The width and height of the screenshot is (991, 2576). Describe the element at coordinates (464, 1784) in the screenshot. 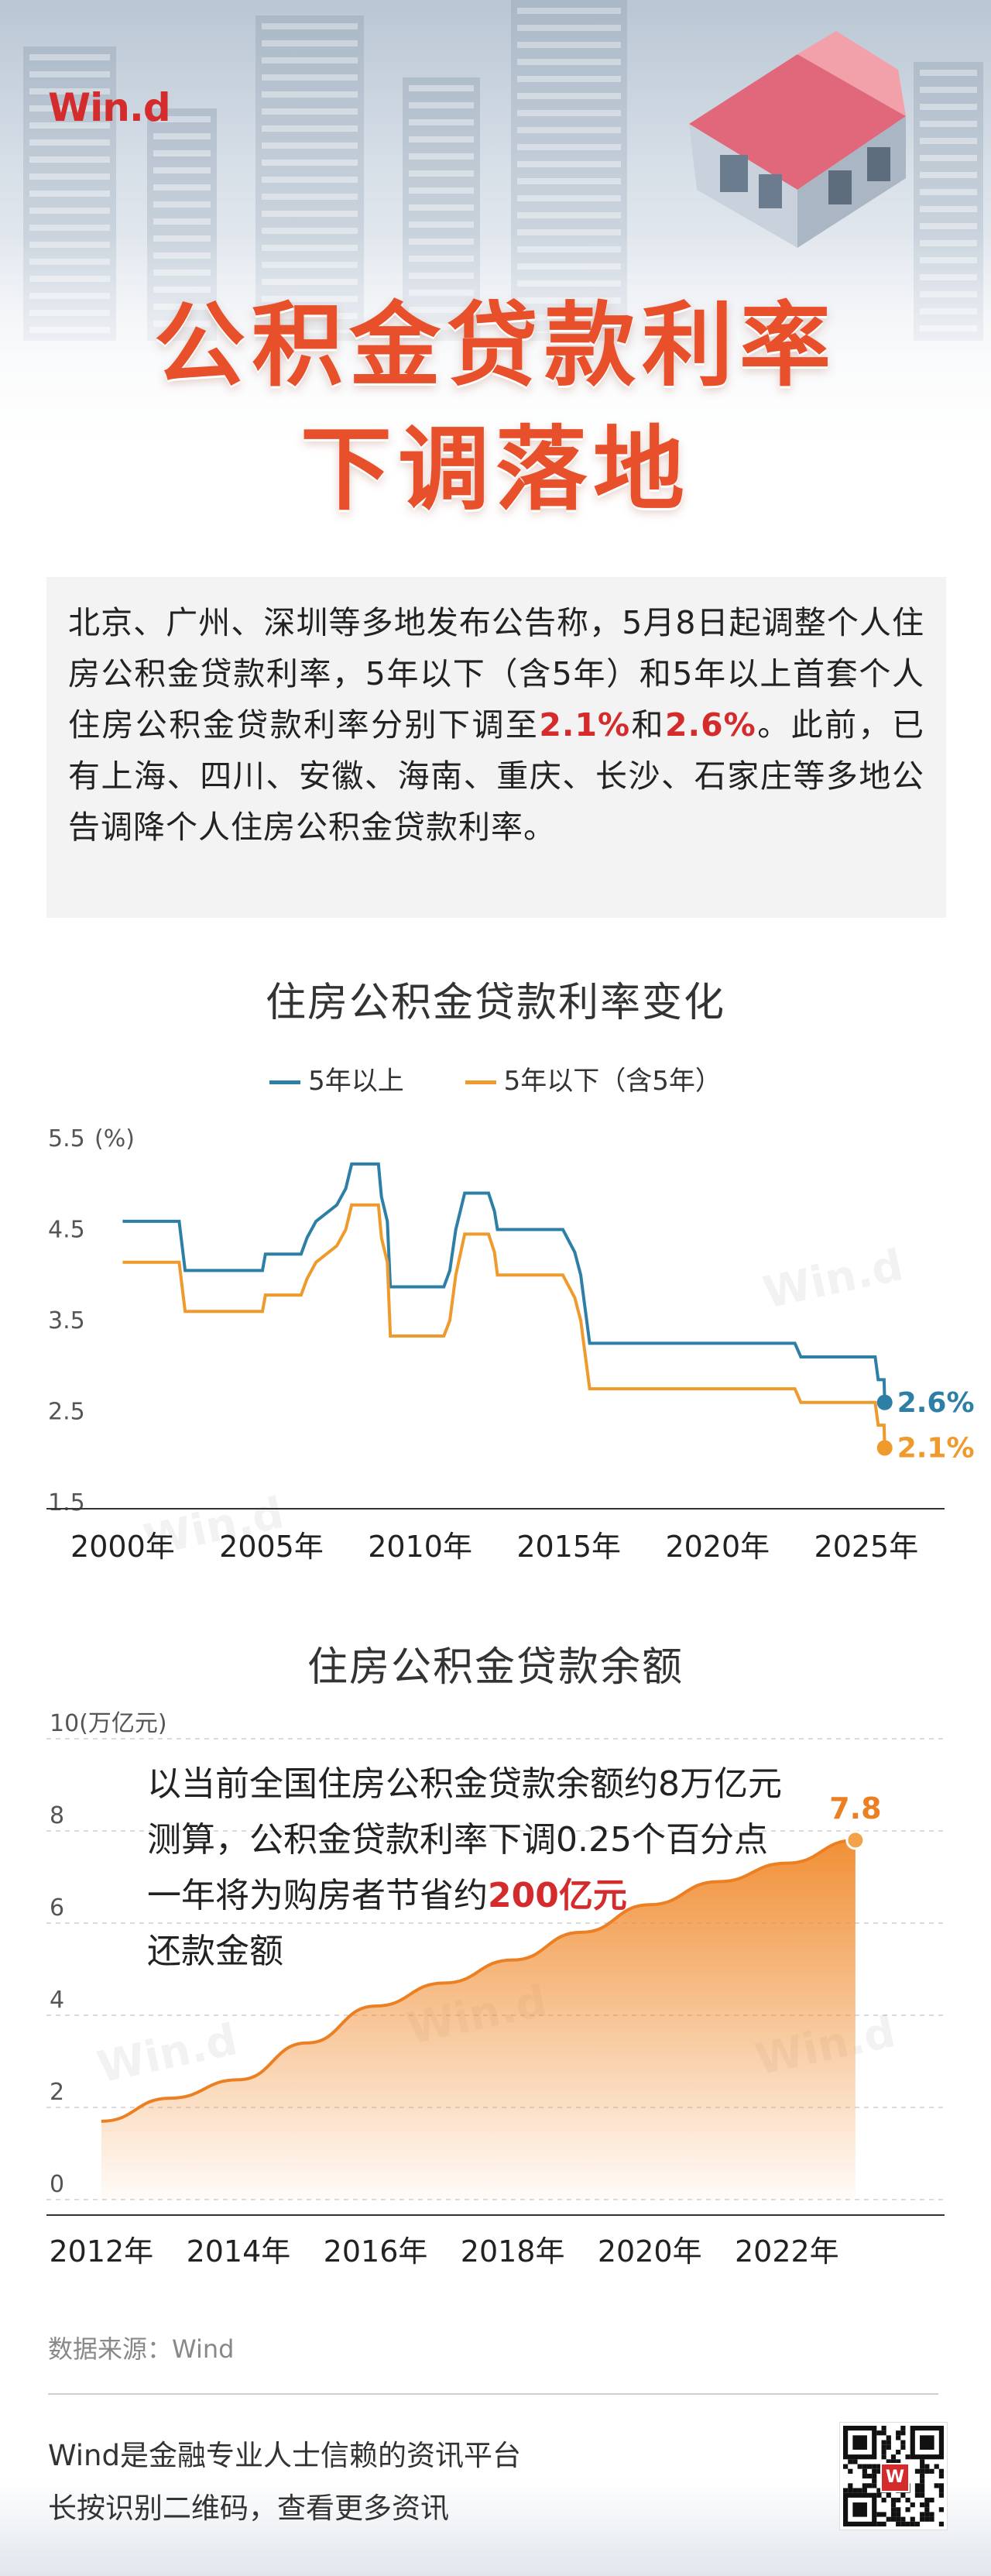

I see `annotation-line1: 以当前全国住房公积金贷款余额约8万亿元` at that location.